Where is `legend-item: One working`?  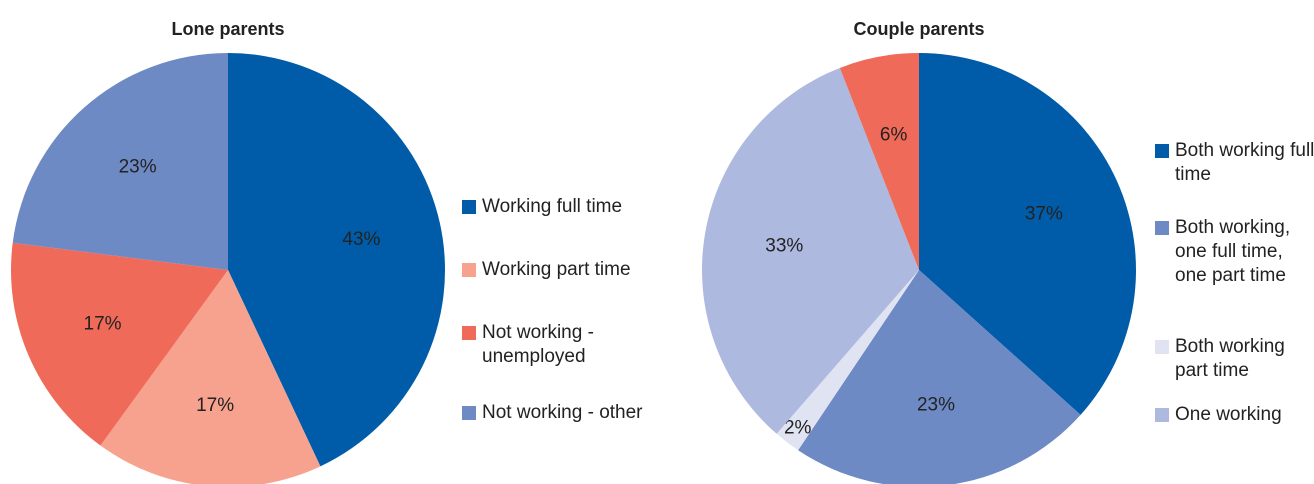 legend-item: One working is located at coordinates (1234, 415).